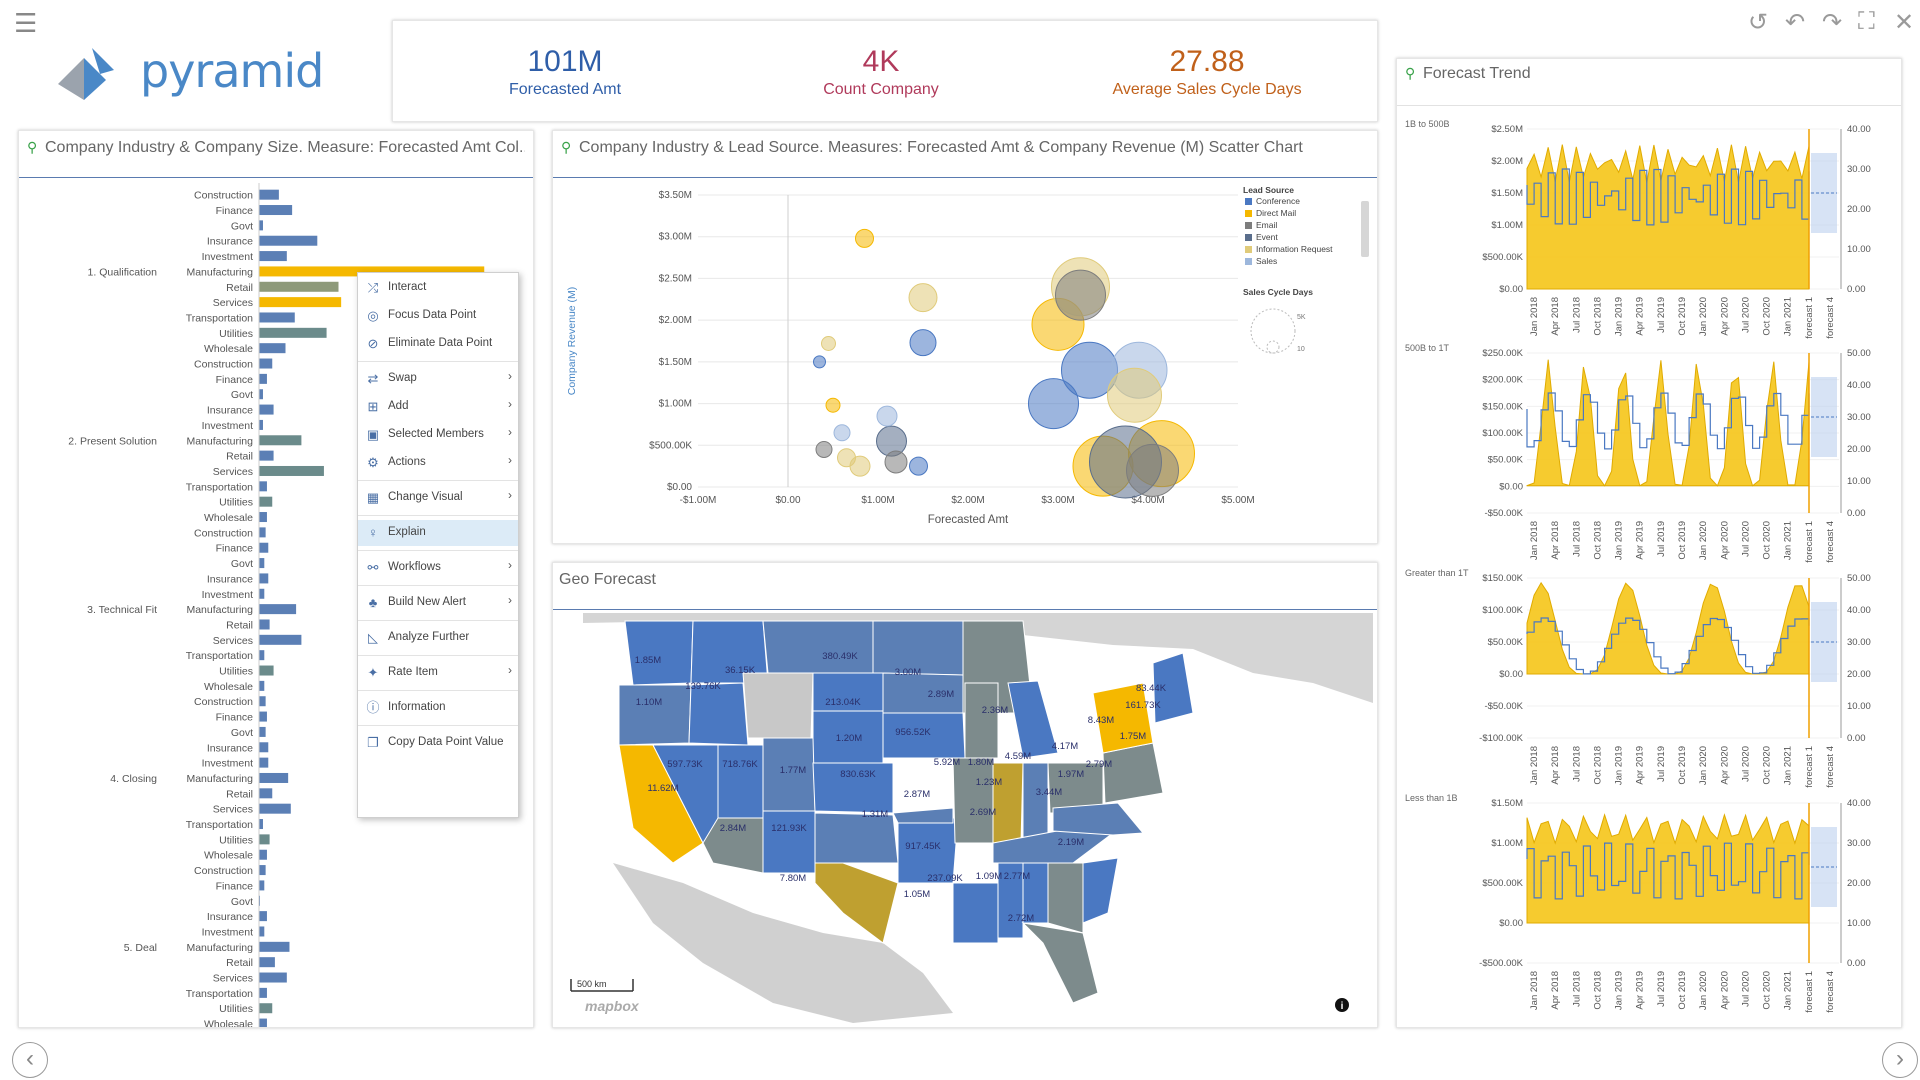  What do you see at coordinates (1745, 764) in the screenshot?
I see `x-tick-label: Jul 2020` at bounding box center [1745, 764].